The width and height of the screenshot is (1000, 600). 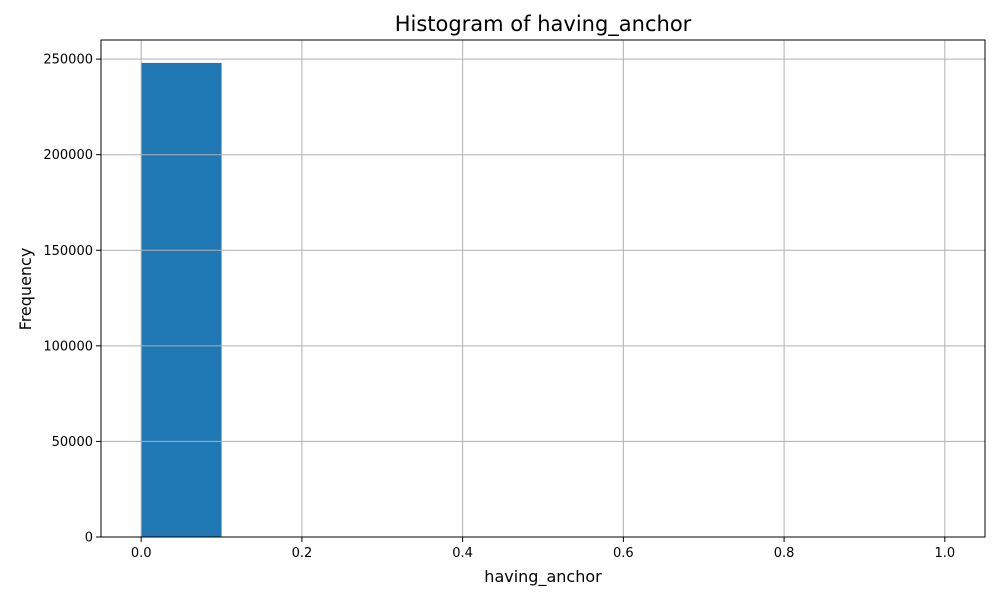 I want to click on y-tick-label: 150000, so click(x=68, y=251).